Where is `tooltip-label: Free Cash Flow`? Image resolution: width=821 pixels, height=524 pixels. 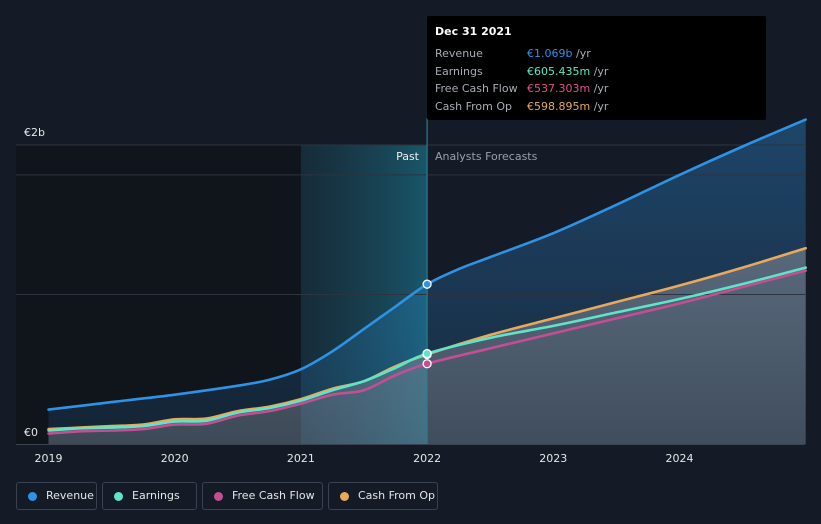 tooltip-label: Free Cash Flow is located at coordinates (476, 88).